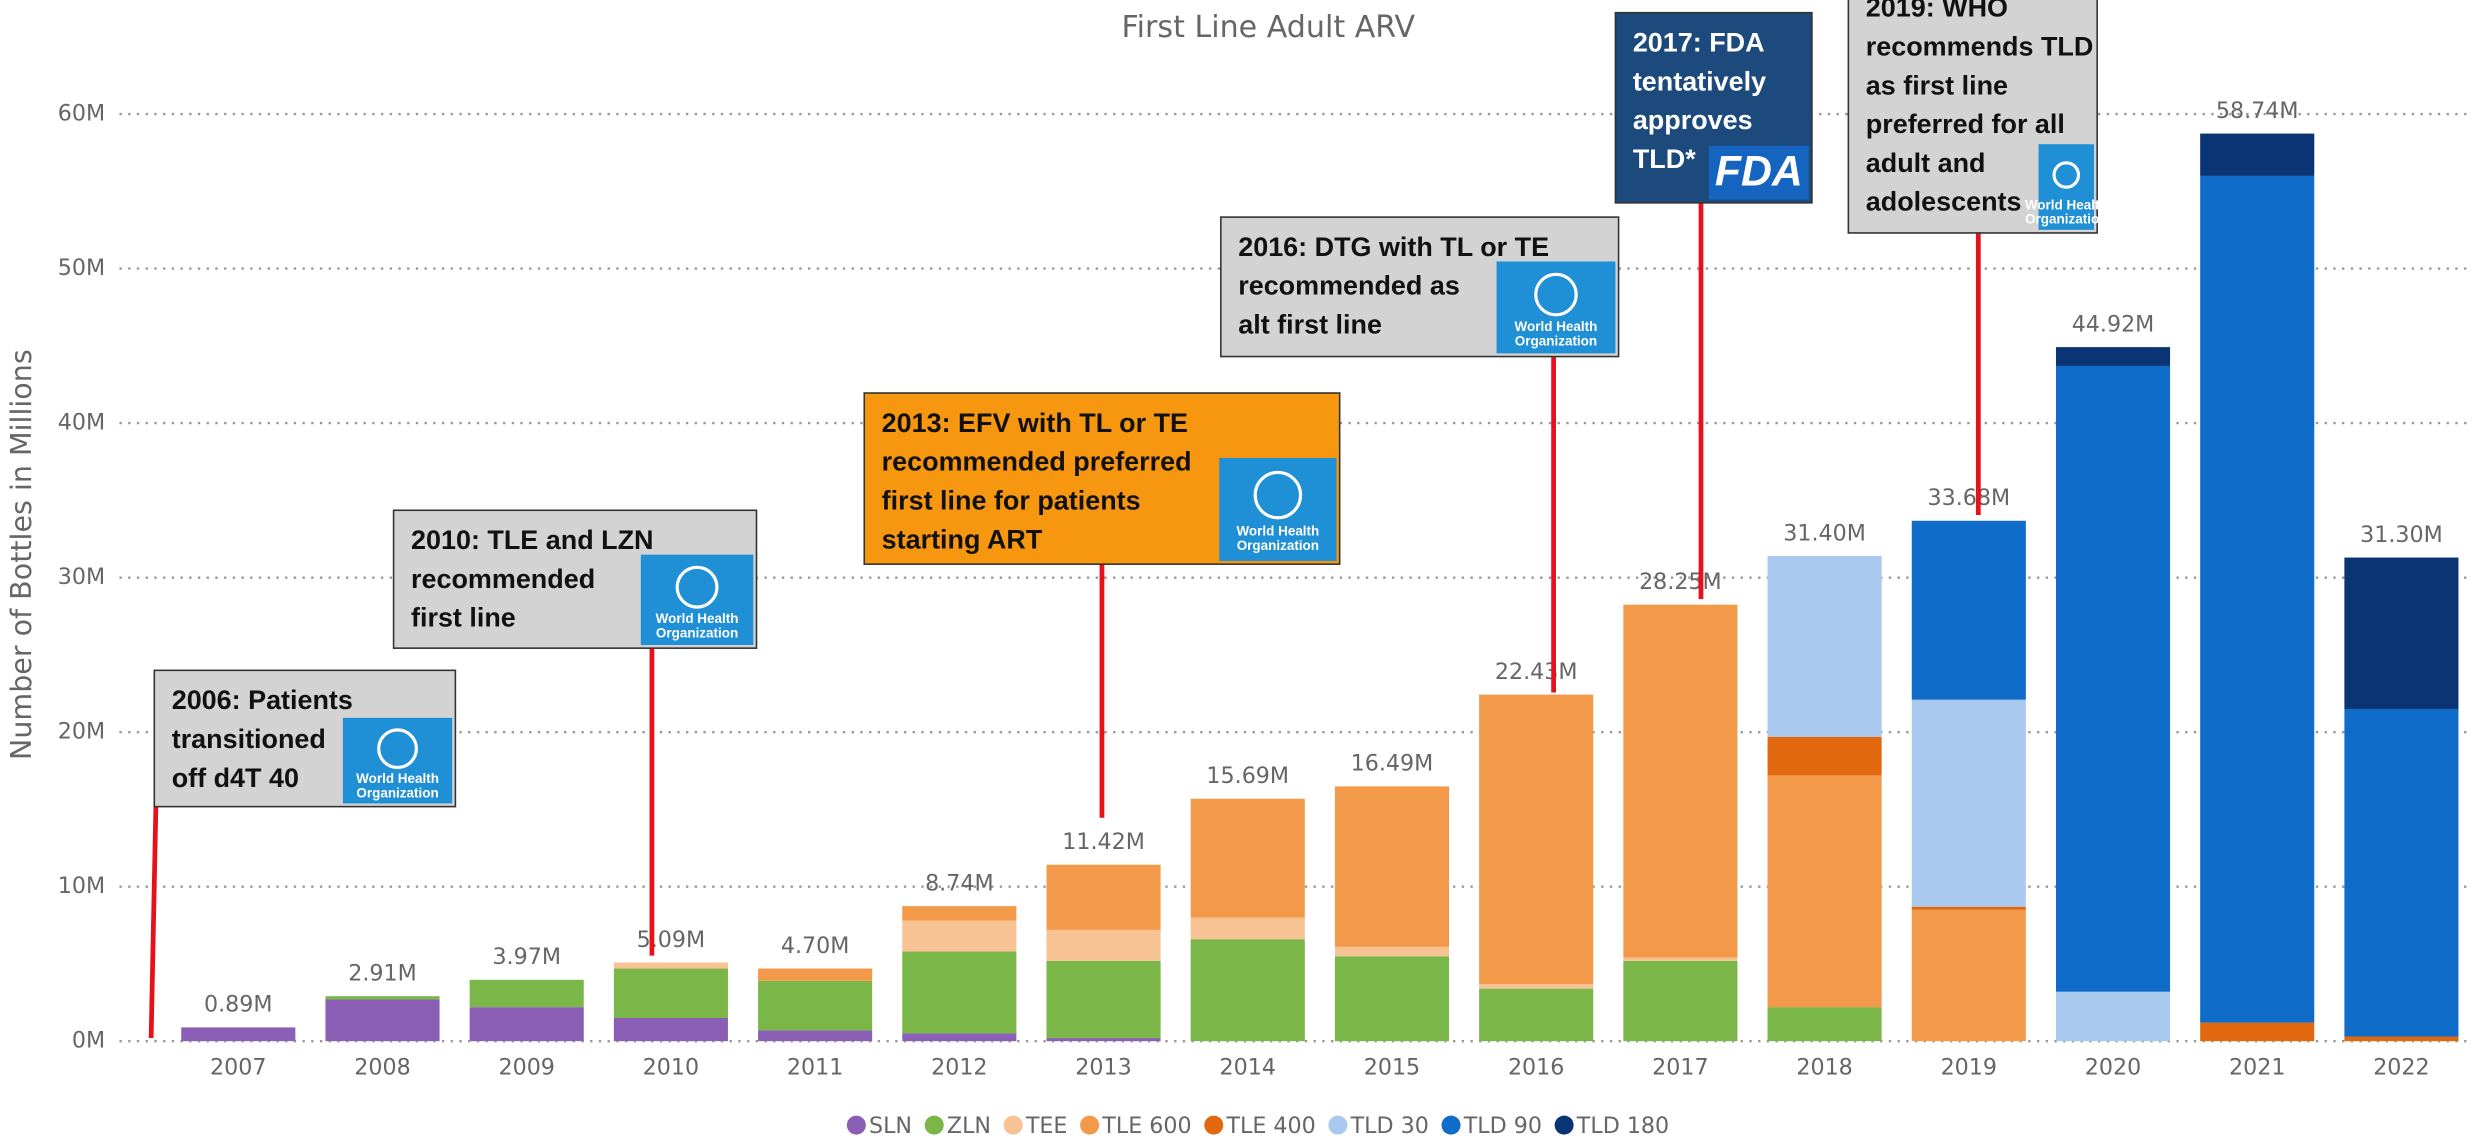 This screenshot has width=2486, height=1141. Describe the element at coordinates (1103, 842) in the screenshot. I see `total-label: 11.42M` at that location.